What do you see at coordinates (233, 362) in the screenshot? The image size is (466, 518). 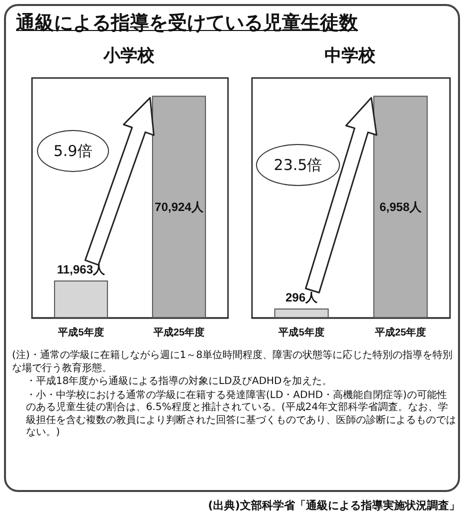 I see `text: (注)・通常の学級に在籍しながら週に1～8単位時間程度、障害の状態等に応じた特別の指導を特別な場で行う教育形態。` at bounding box center [233, 362].